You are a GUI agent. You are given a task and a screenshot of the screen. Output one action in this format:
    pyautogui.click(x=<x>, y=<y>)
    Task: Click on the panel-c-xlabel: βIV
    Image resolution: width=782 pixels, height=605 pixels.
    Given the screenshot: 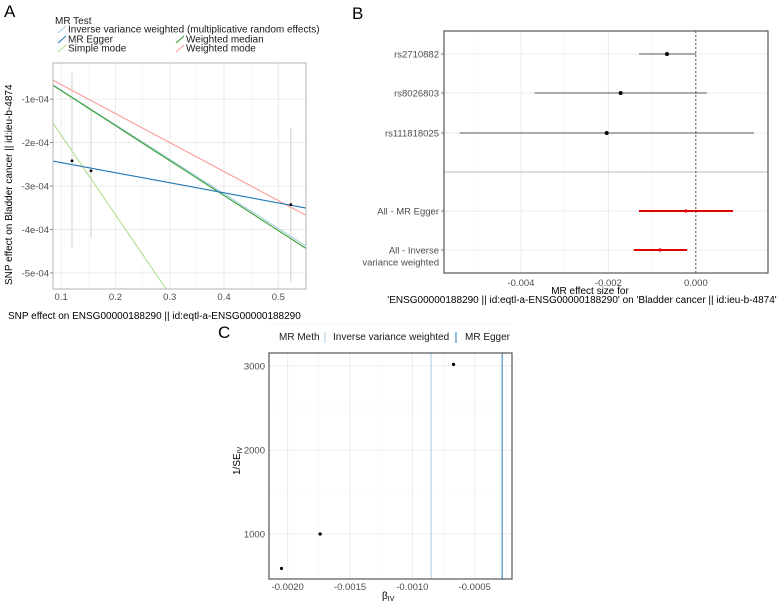 What is the action you would take?
    pyautogui.click(x=388, y=597)
    